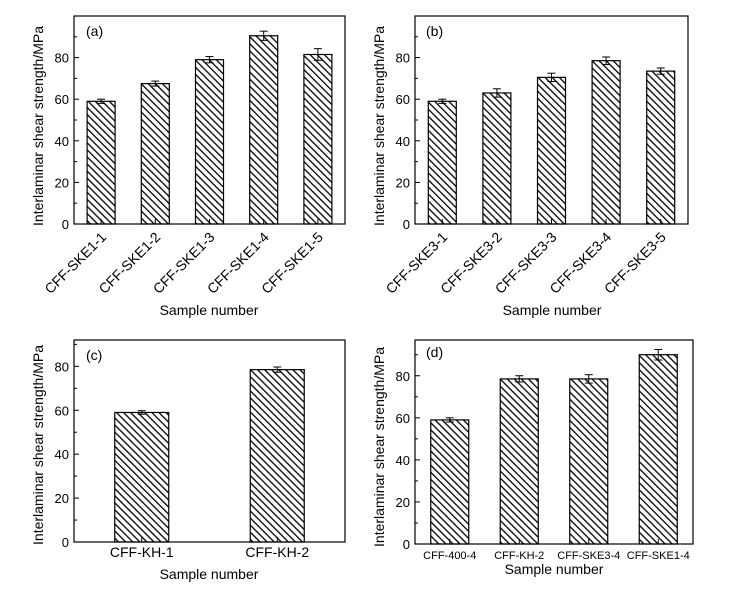 Image resolution: width=733 pixels, height=589 pixels. What do you see at coordinates (588, 556) in the screenshot?
I see `xtick-label: CFF-SKE3-4` at bounding box center [588, 556].